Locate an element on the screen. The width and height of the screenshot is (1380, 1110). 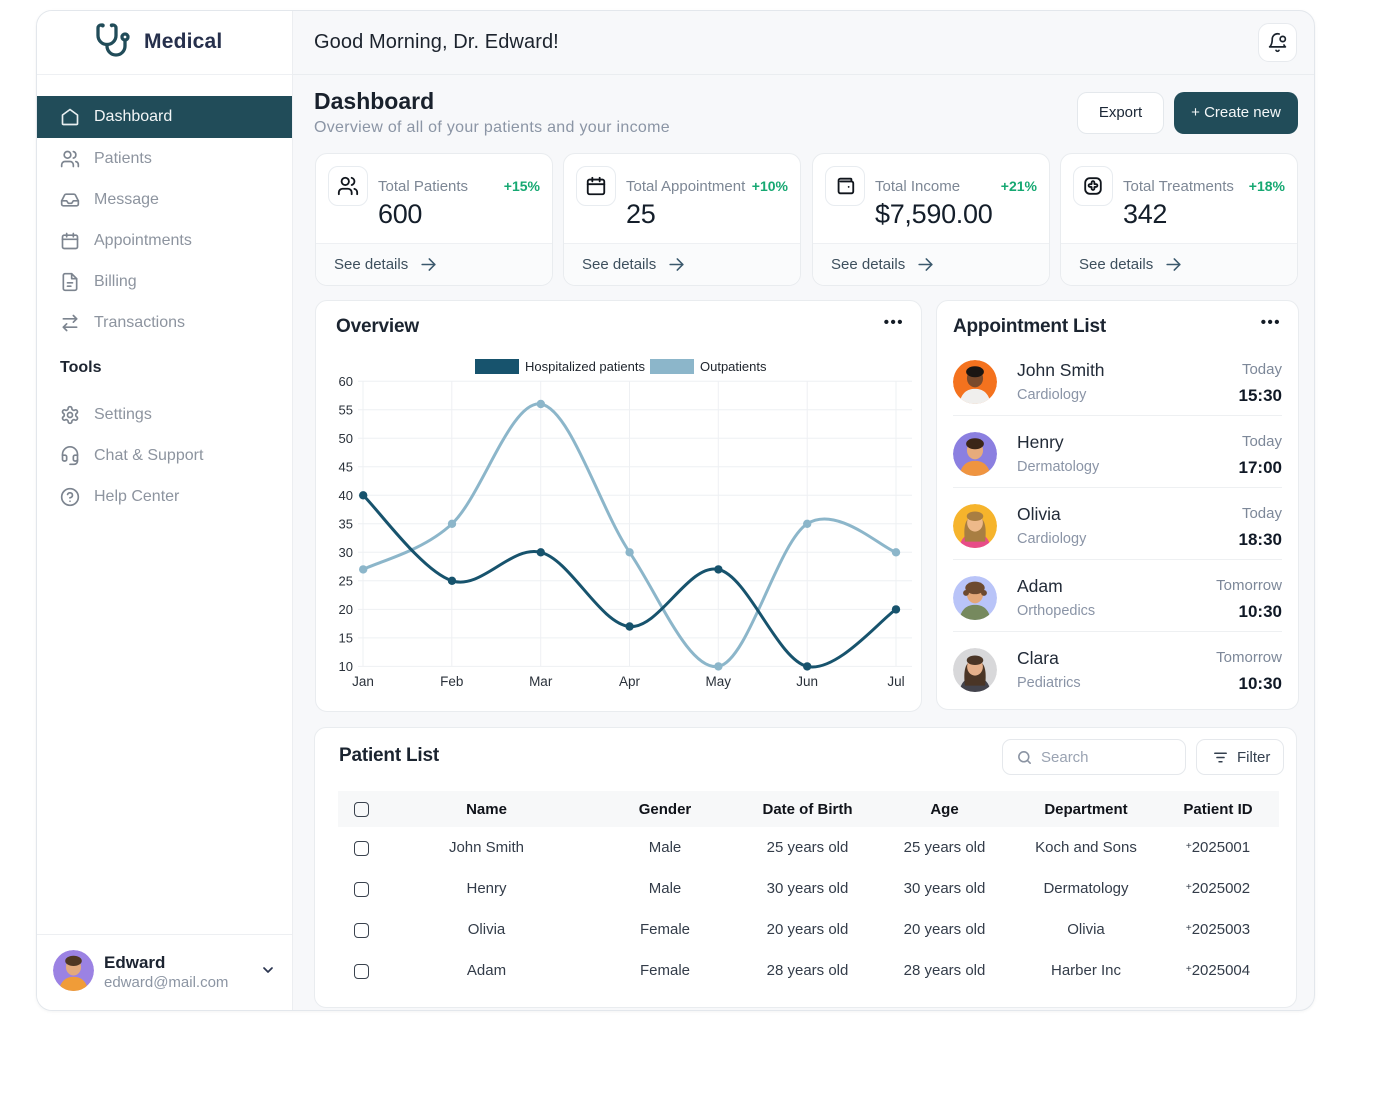
svg-text: 55 is located at coordinates (346, 410).